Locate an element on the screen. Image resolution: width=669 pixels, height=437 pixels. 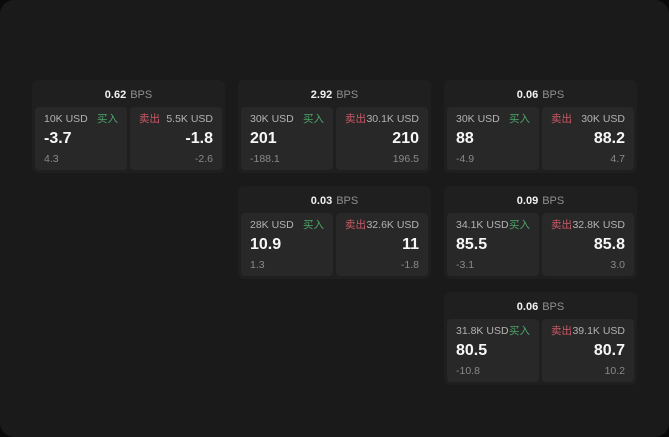
buy-panel-header: 10K USD 买入 is located at coordinates (81, 119).